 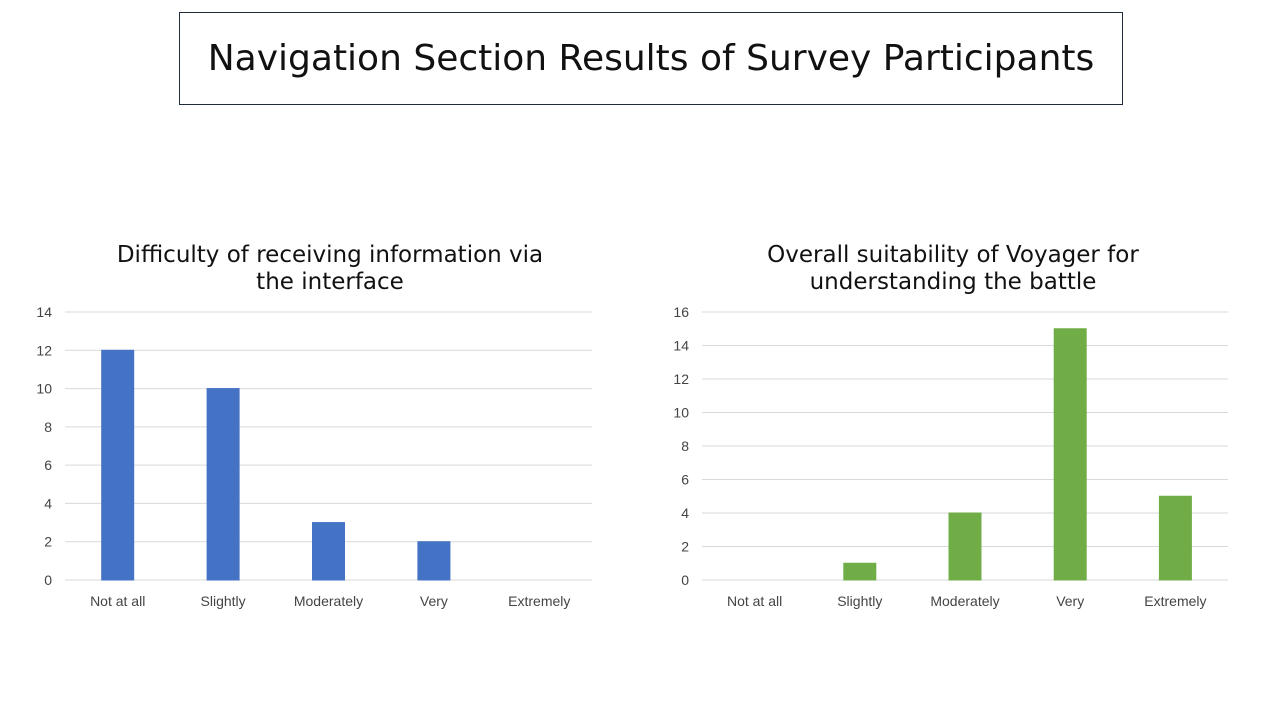 I want to click on chart-2-category-label: Slightly, so click(x=859, y=601).